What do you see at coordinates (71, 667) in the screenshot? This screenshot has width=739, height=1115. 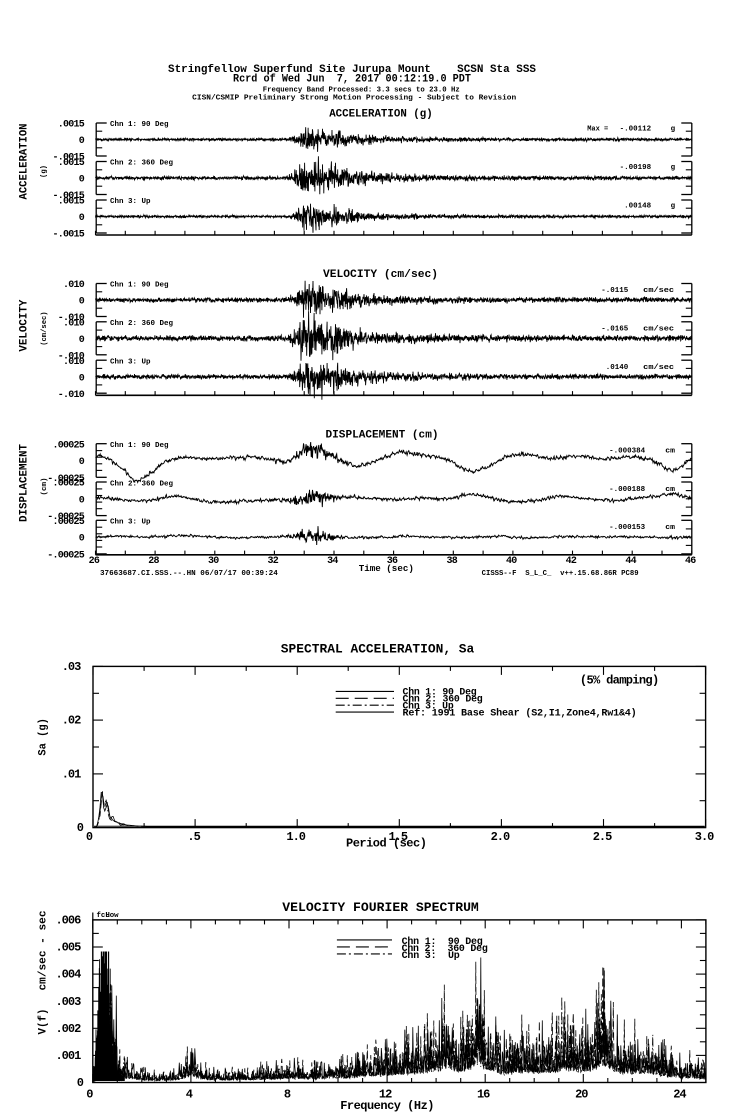 I see `svg-text: .03` at bounding box center [71, 667].